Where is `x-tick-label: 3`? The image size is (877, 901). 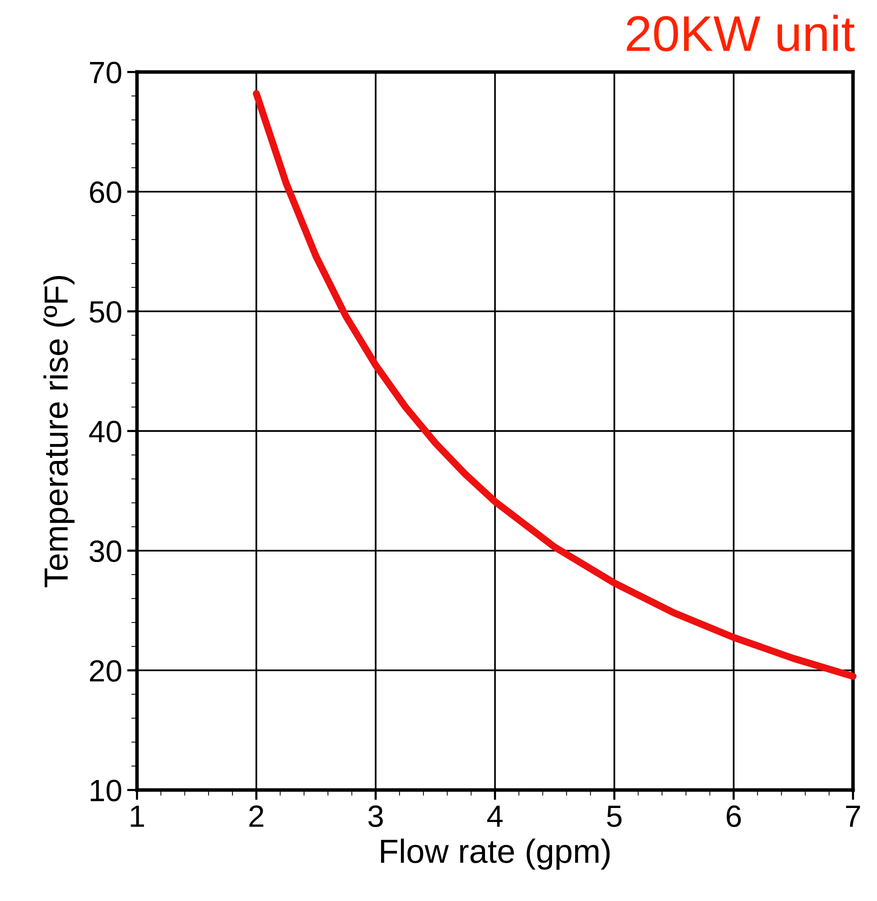 x-tick-label: 3 is located at coordinates (375, 816).